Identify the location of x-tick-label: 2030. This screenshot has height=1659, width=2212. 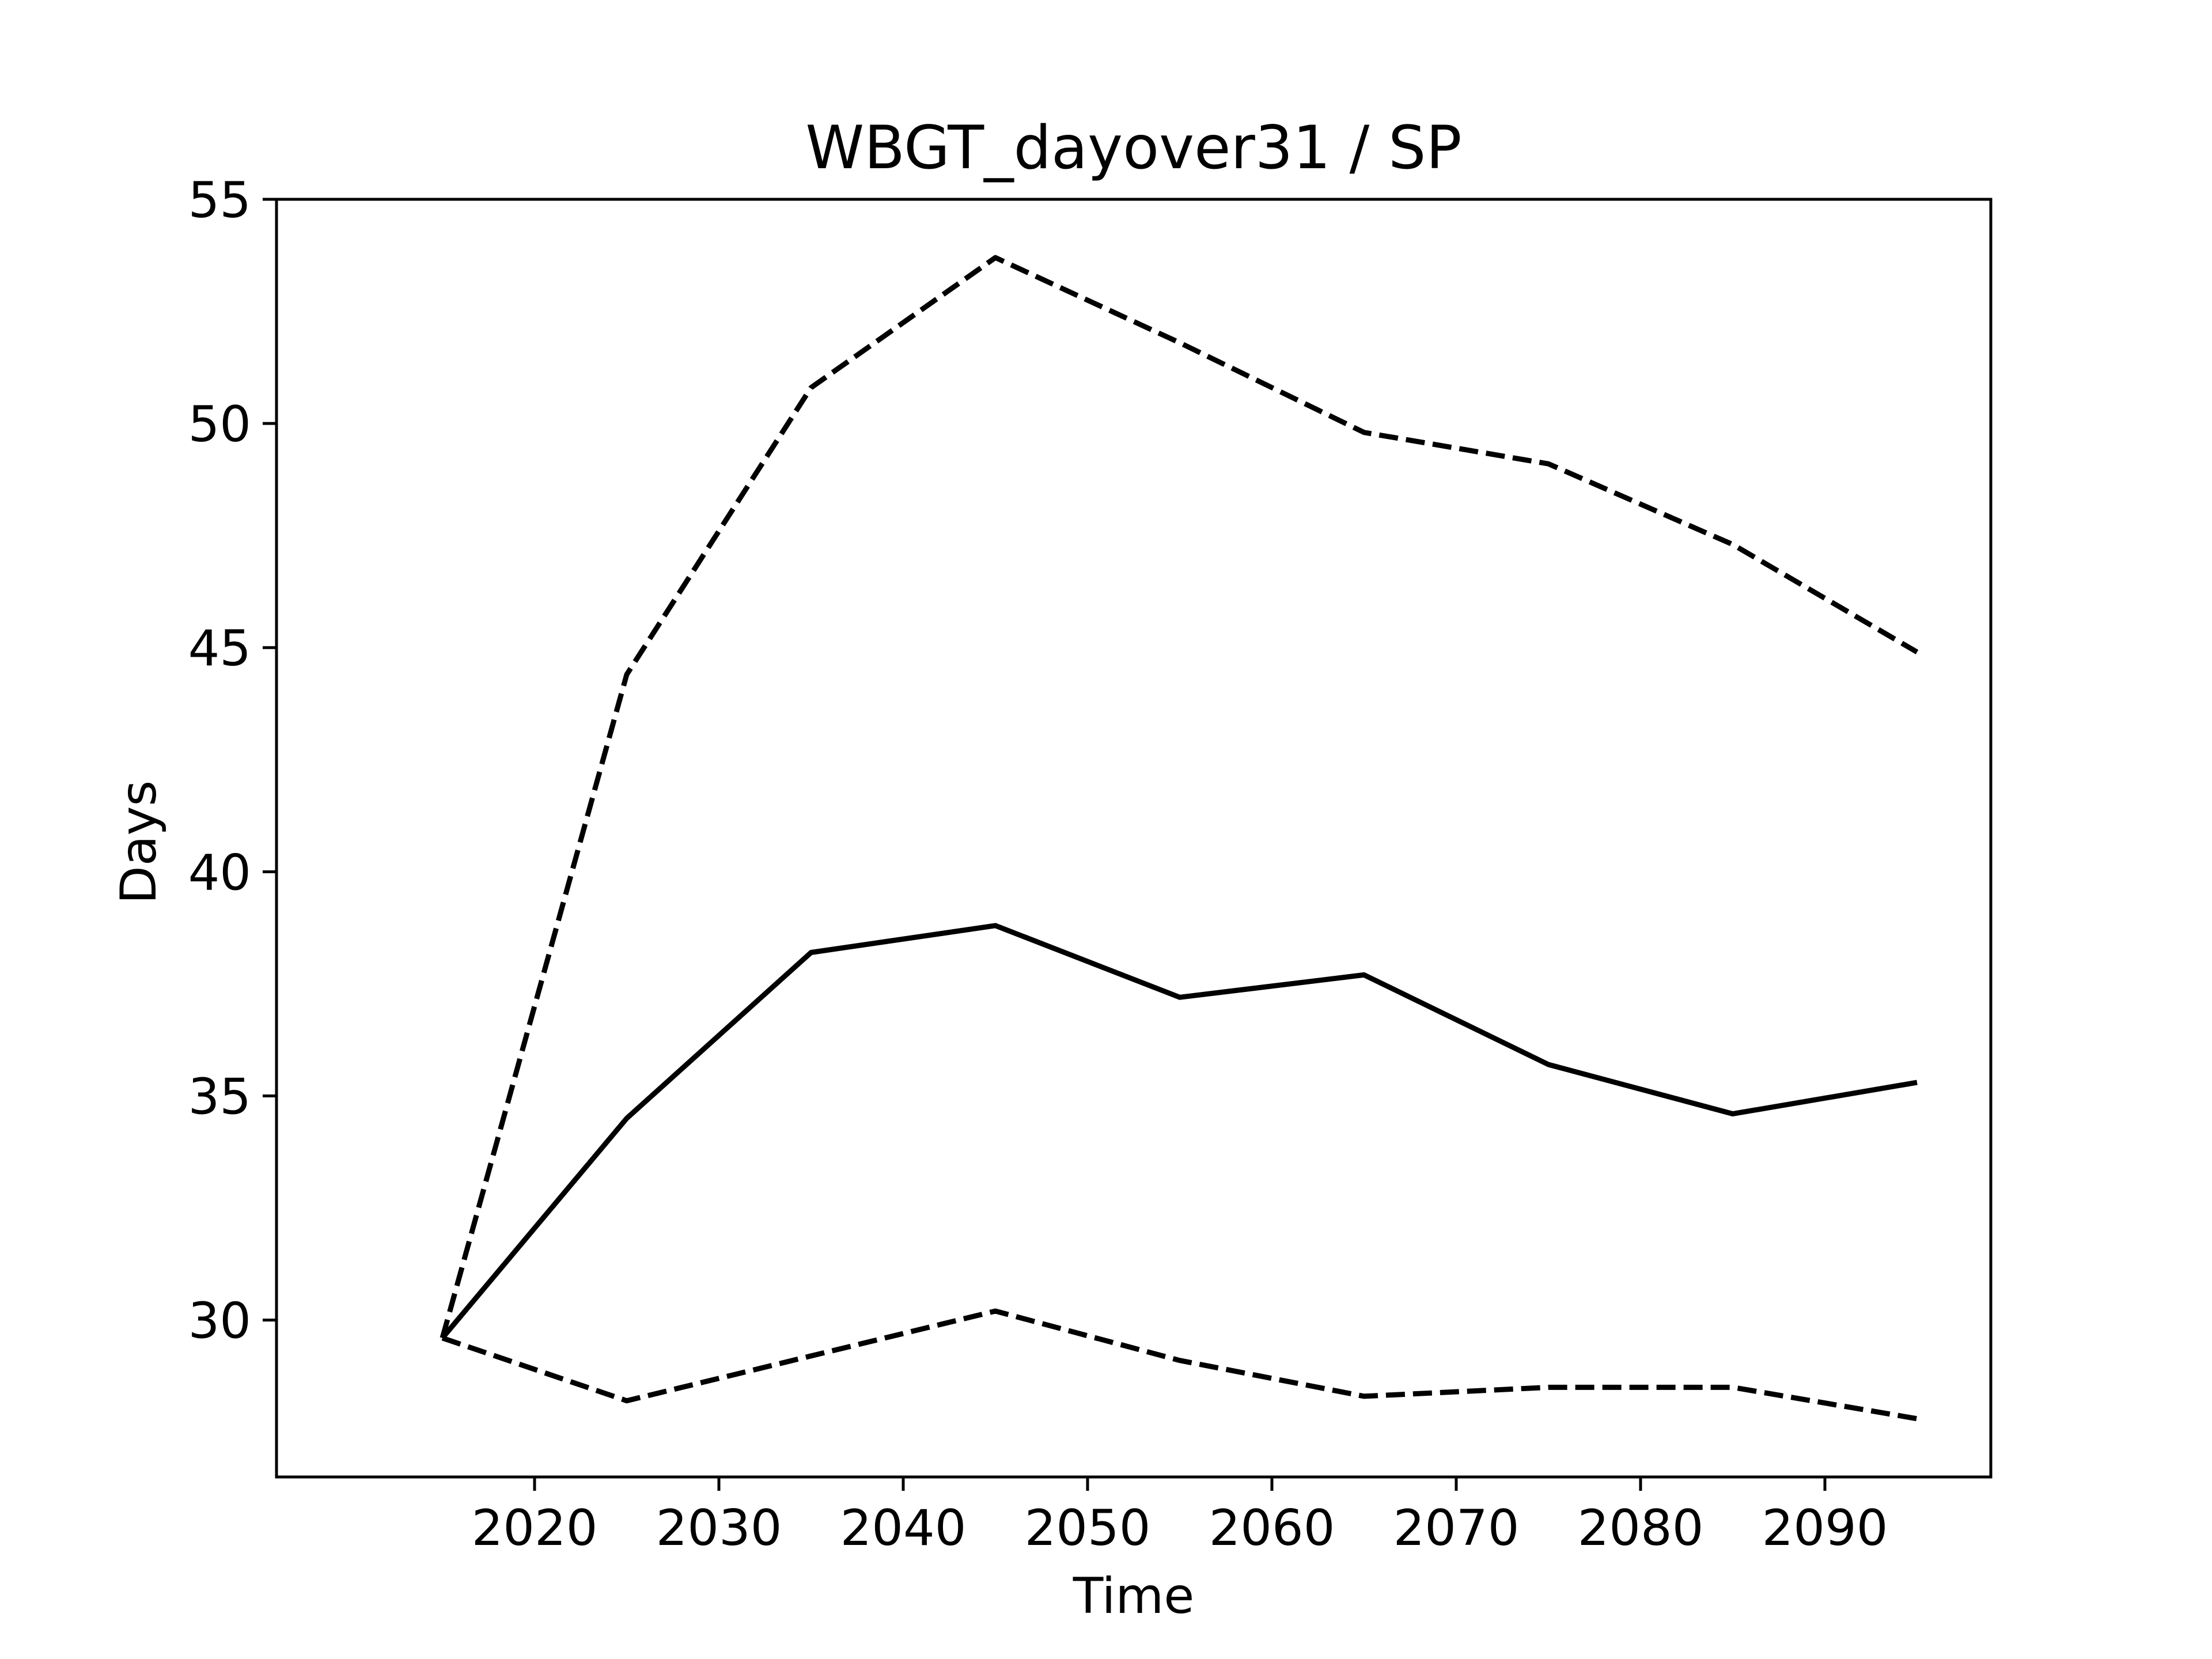
(719, 1528).